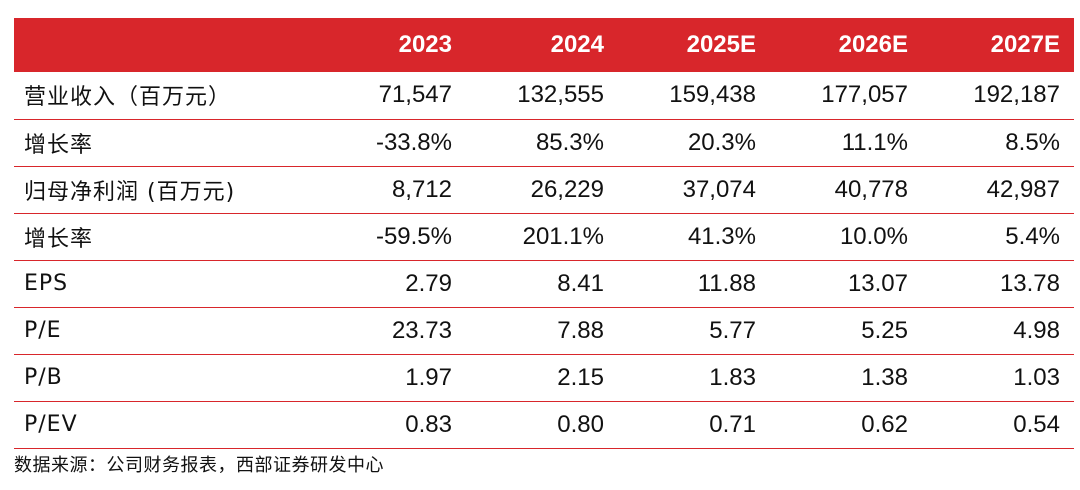 The height and width of the screenshot is (490, 1080). Describe the element at coordinates (884, 377) in the screenshot. I see `table-cell: 1.38` at that location.